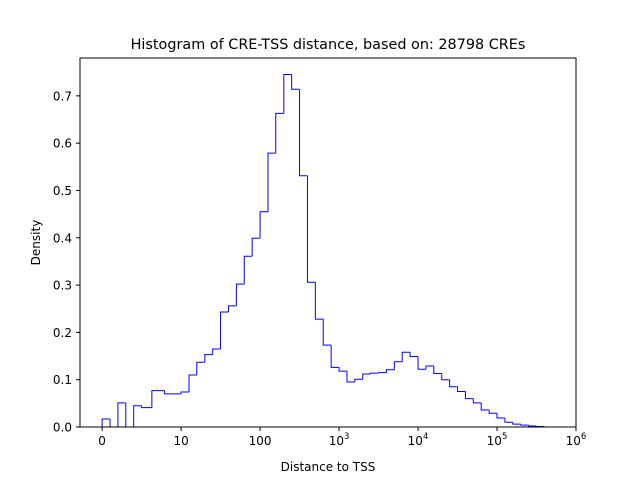 This screenshot has width=640, height=480. I want to click on y-axis-label: Density, so click(36, 243).